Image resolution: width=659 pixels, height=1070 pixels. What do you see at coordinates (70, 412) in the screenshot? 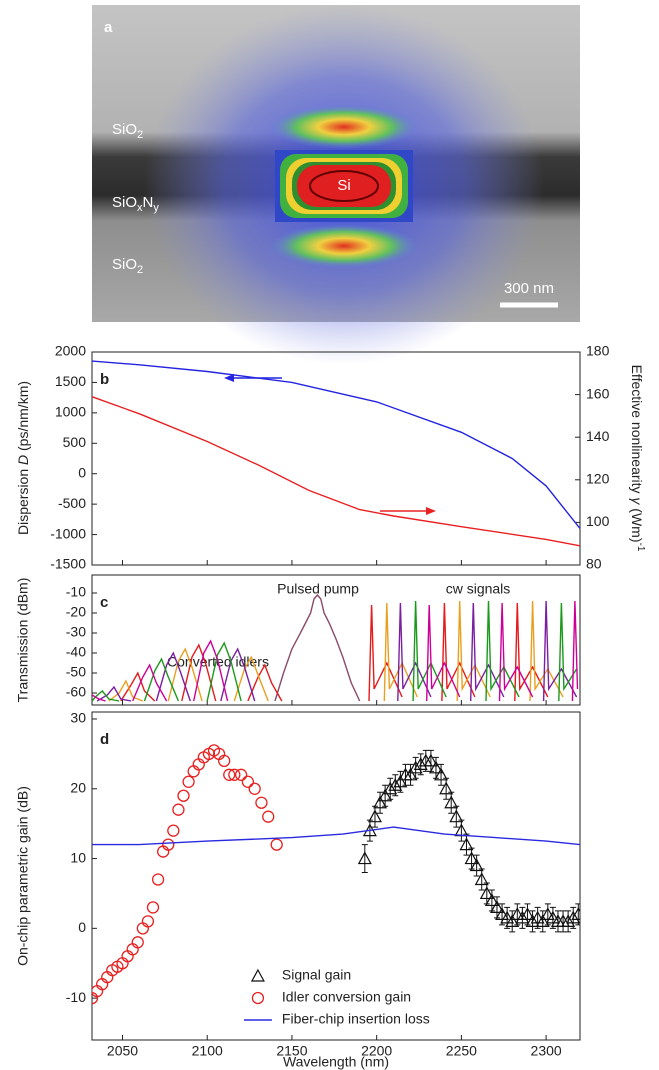
I see `y-tick-label: 1000` at bounding box center [70, 412].